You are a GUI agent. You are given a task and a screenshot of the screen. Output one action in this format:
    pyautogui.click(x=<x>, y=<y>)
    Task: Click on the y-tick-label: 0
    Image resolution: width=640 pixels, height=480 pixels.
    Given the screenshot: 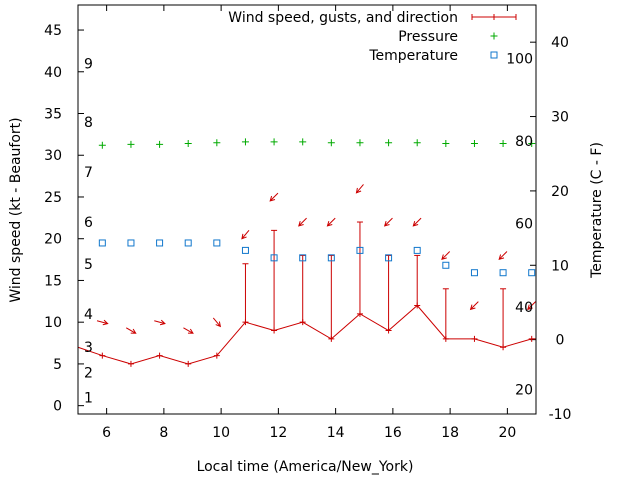 What is the action you would take?
    pyautogui.click(x=57, y=407)
    